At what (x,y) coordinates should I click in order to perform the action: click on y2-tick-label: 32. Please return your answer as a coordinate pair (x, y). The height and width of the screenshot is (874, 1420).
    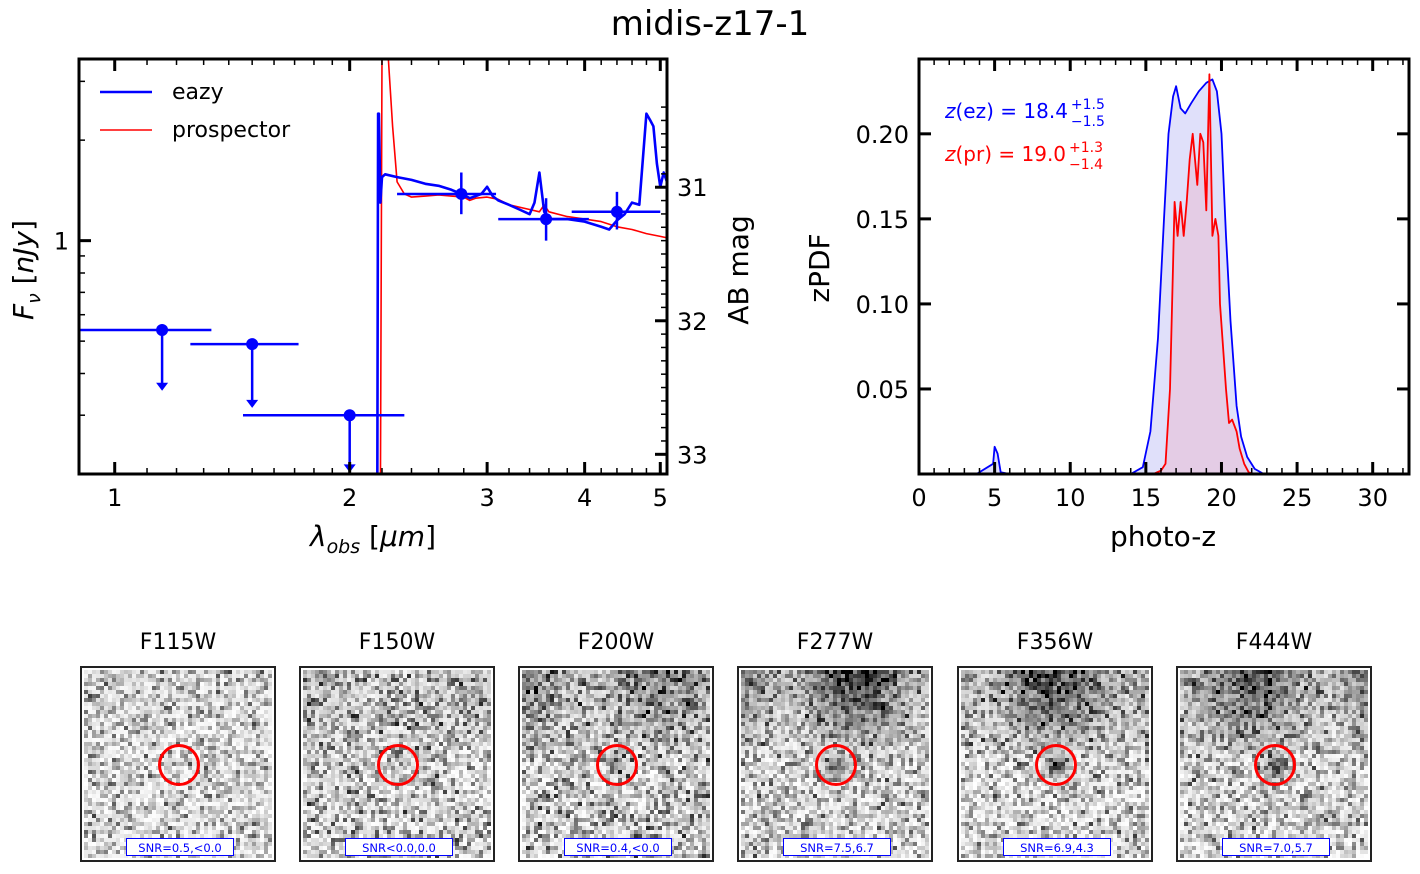
    Looking at the image, I should click on (692, 322).